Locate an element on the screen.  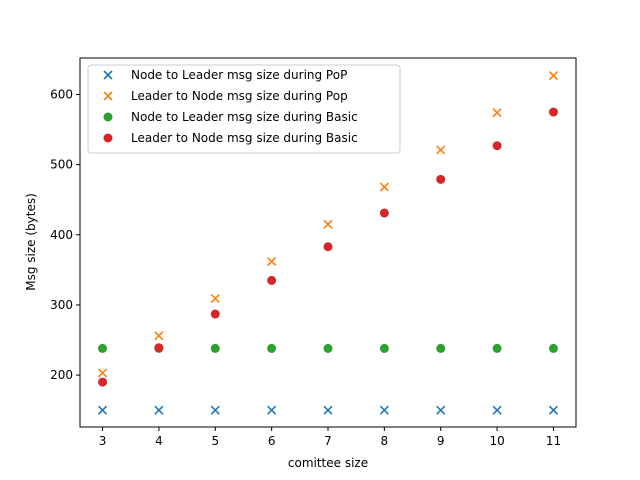
x-tick-label: 6 is located at coordinates (272, 441).